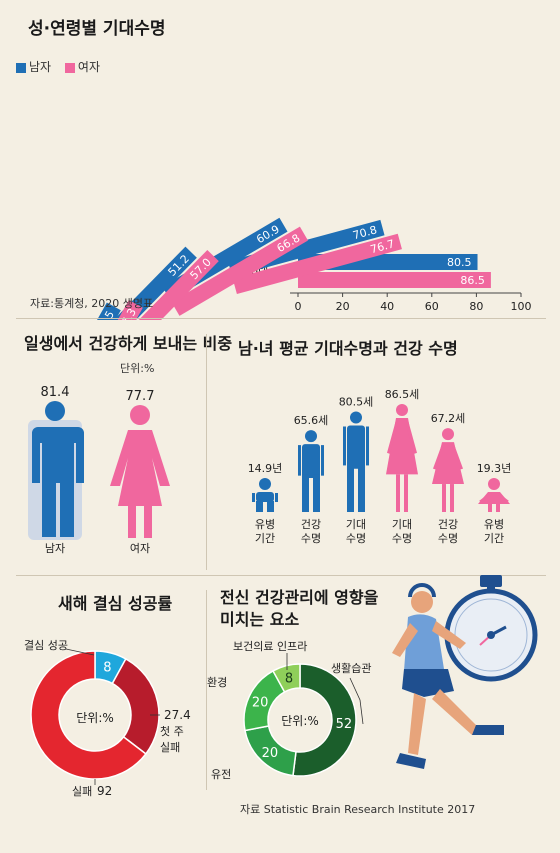  What do you see at coordinates (472, 280) in the screenshot?
I see `radial-value-female-0: 86.5` at bounding box center [472, 280].